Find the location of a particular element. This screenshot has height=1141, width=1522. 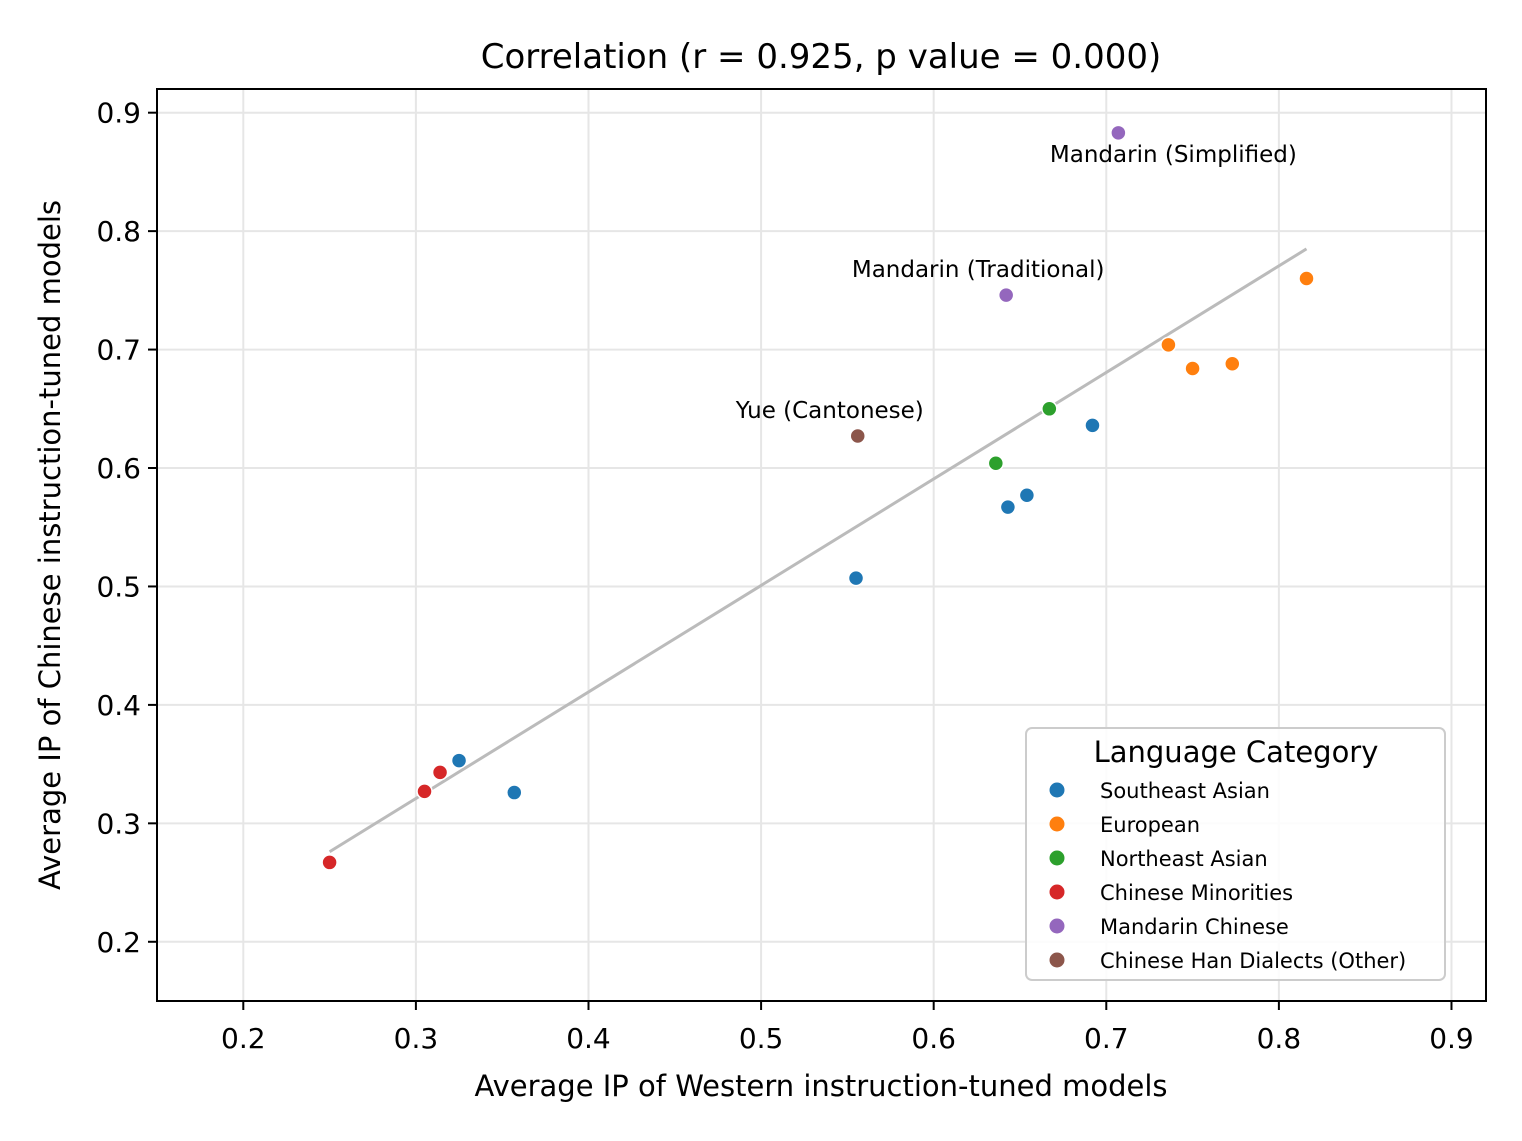

x-tick-label: 0.4 is located at coordinates (588, 1038).